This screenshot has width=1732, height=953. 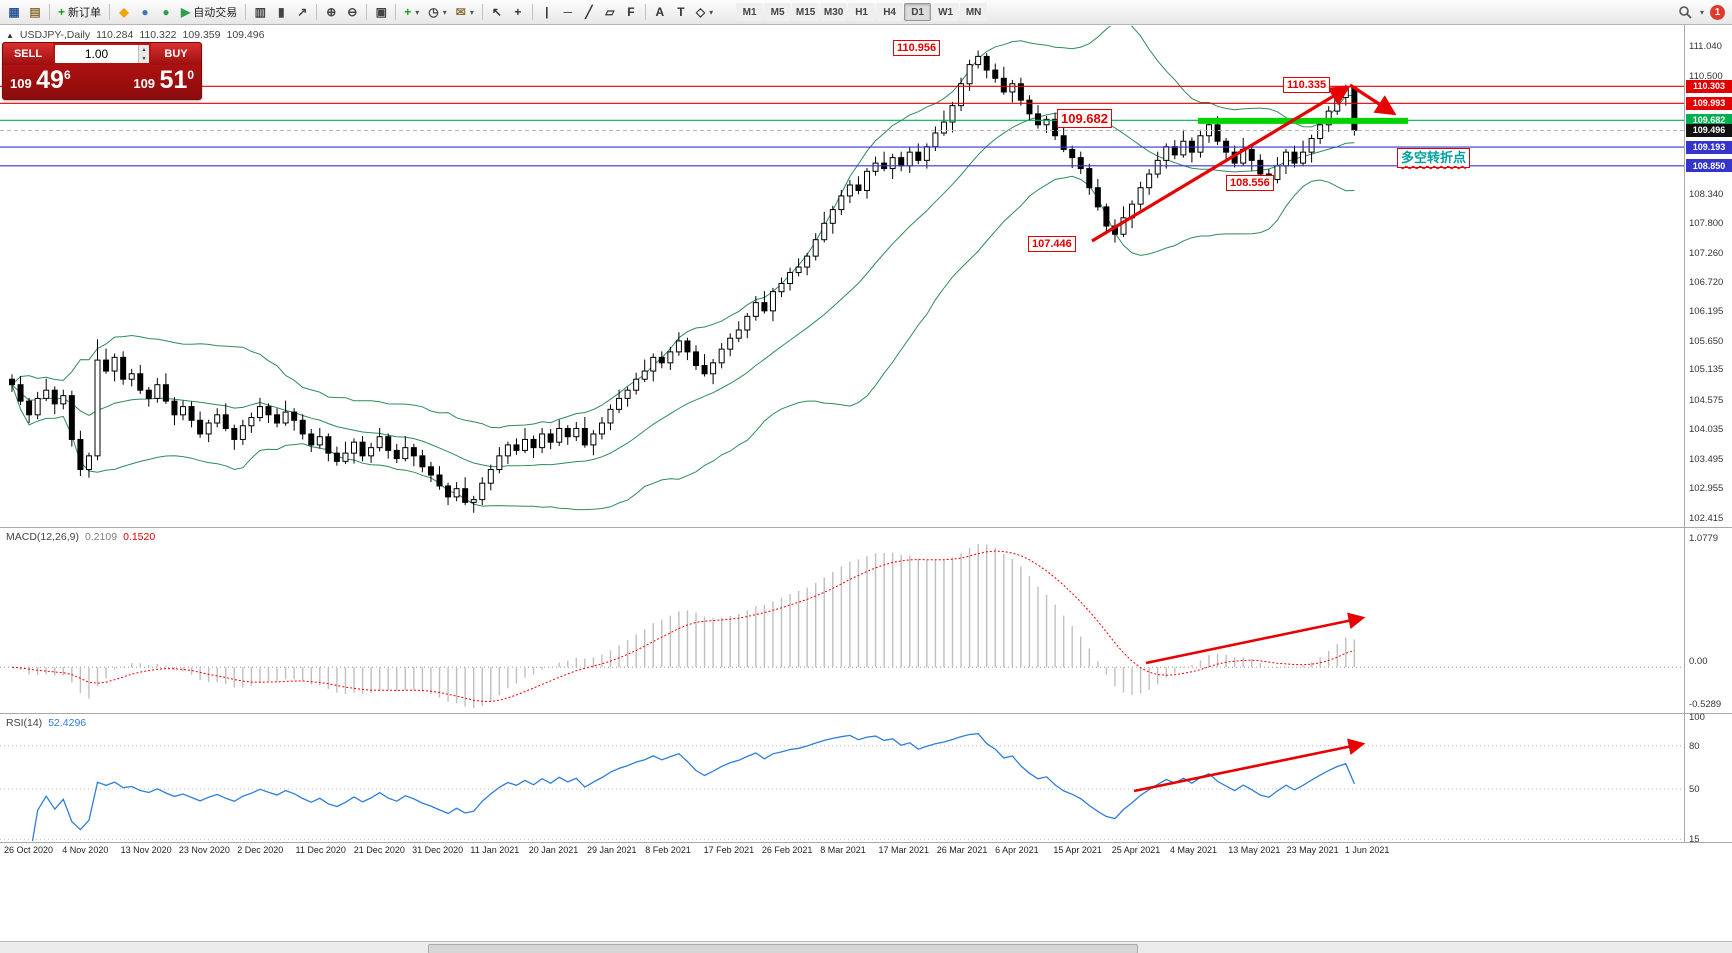 I want to click on annotation-price-box: 109.682, so click(x=1084, y=118).